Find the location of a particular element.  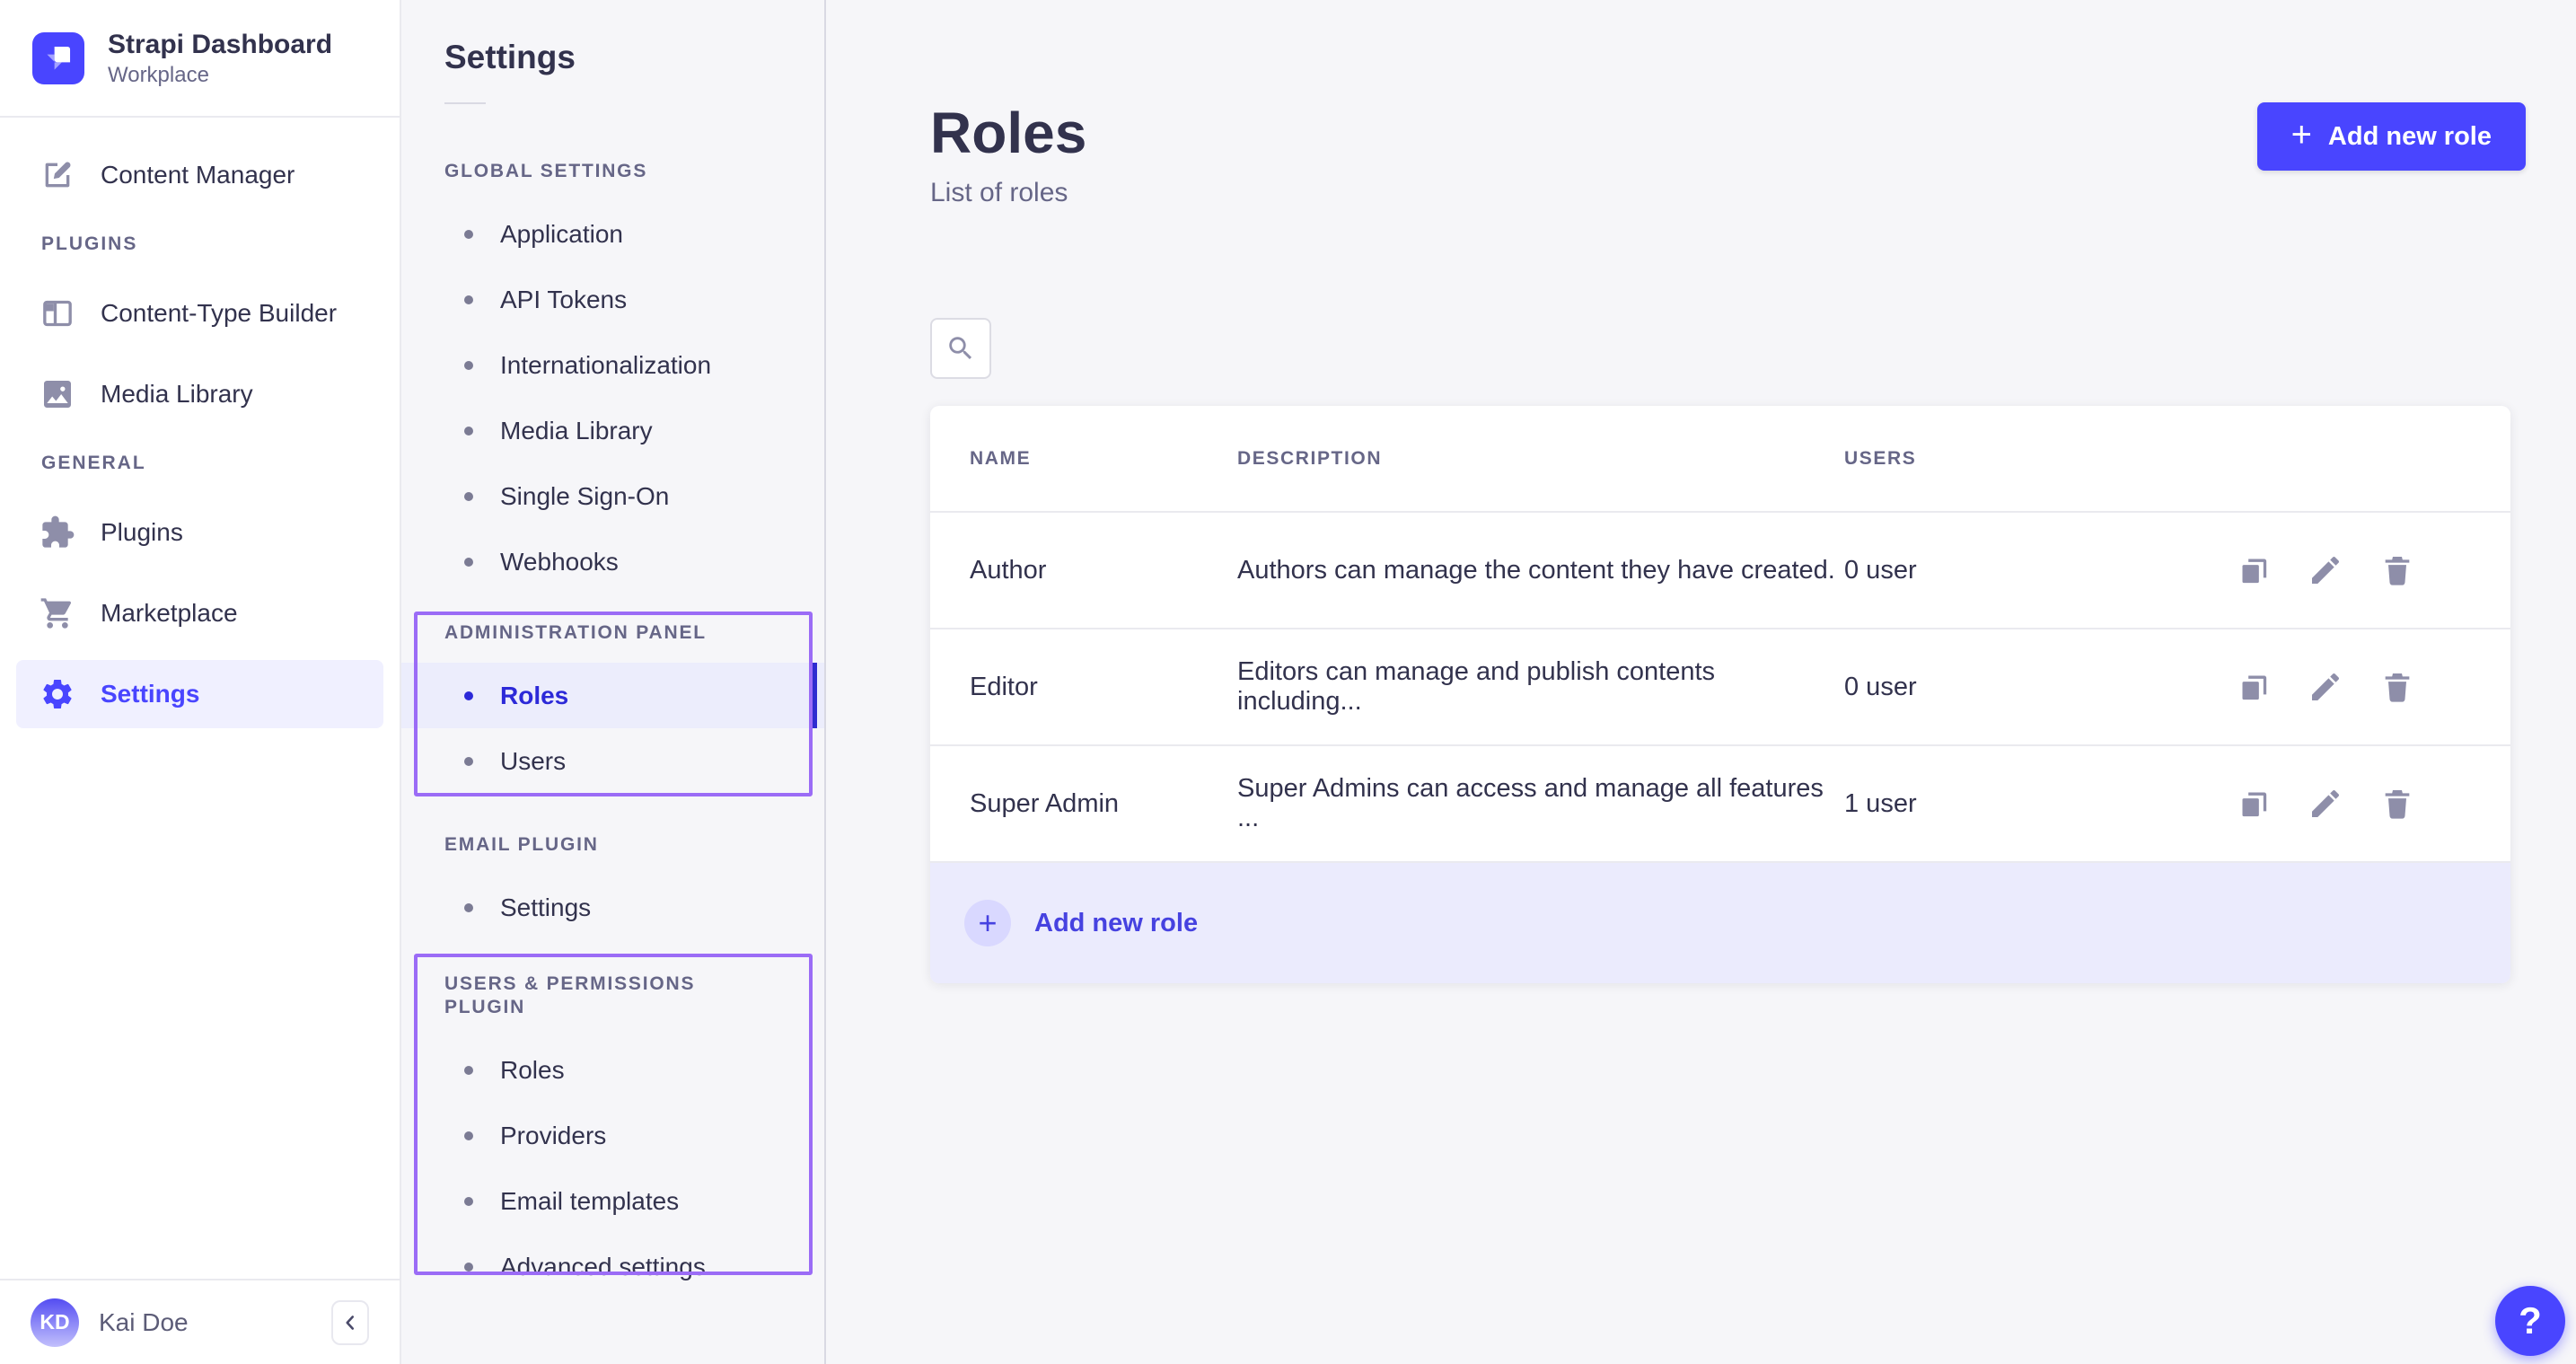

role-name: Author is located at coordinates (1008, 570).